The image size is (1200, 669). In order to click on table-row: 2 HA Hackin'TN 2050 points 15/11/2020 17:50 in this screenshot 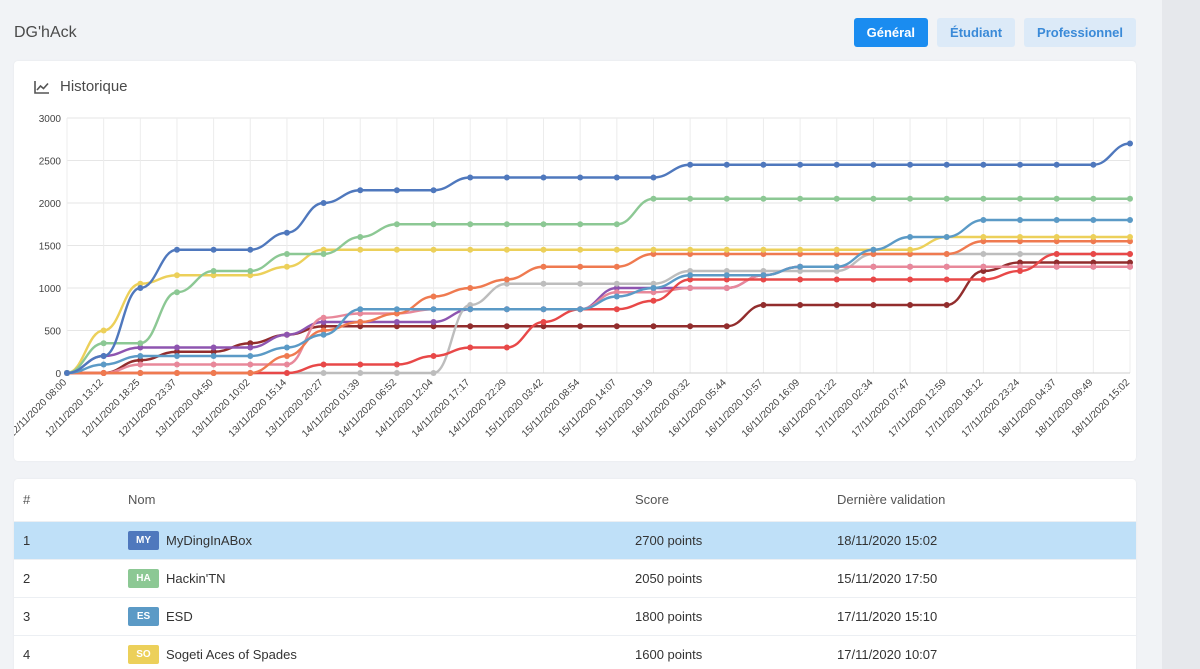, I will do `click(575, 577)`.